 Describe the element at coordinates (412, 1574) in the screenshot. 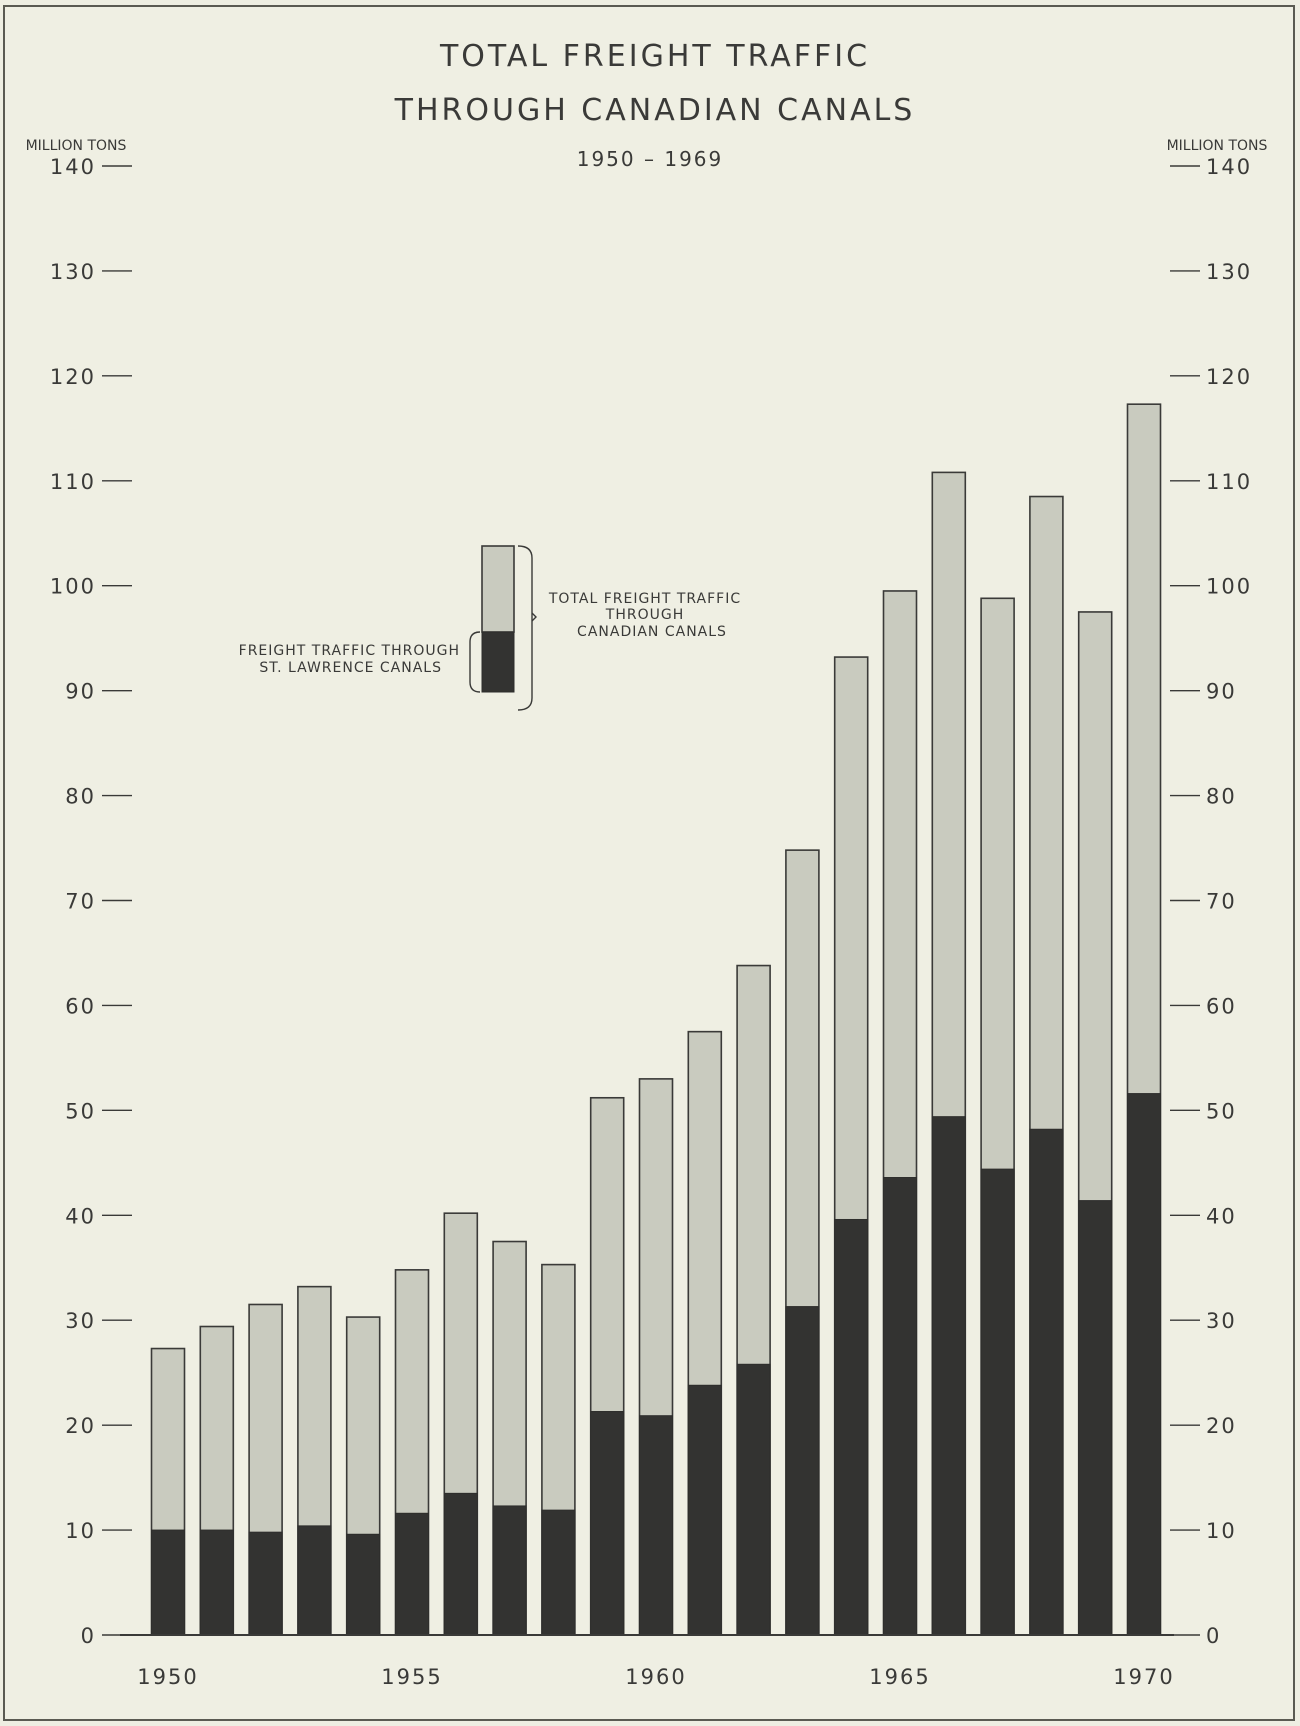

I see `bar-st-lawrence-1955` at that location.